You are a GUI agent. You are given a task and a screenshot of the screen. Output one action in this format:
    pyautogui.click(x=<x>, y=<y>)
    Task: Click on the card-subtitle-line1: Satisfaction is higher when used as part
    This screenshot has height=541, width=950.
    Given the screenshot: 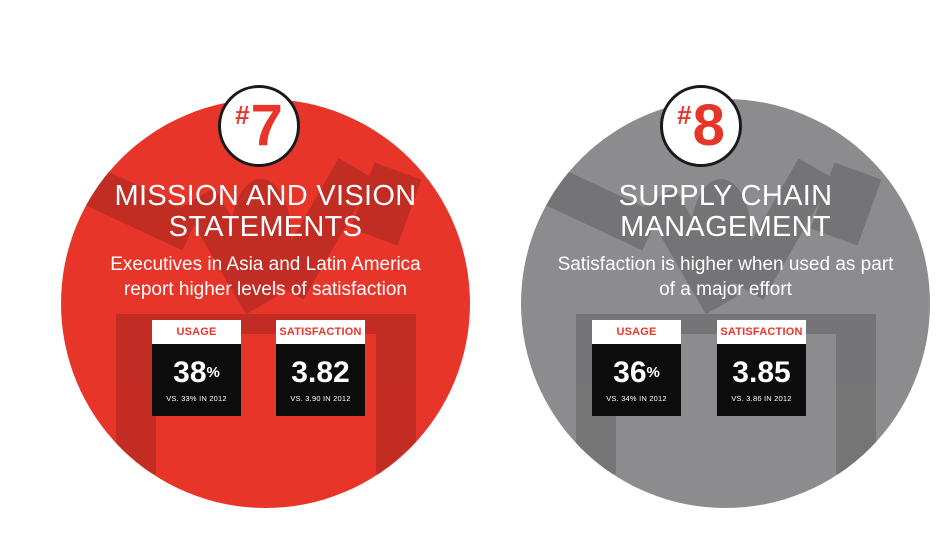 What is the action you would take?
    pyautogui.click(x=725, y=264)
    